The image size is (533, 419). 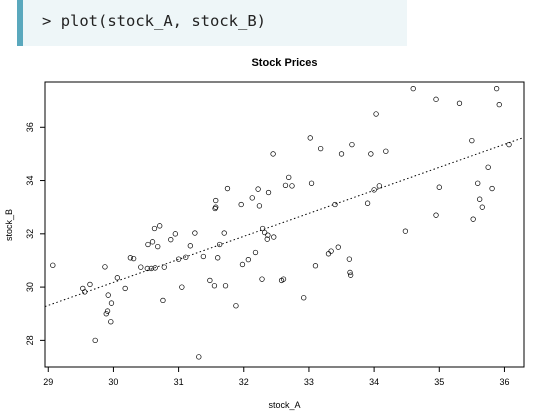 I want to click on x-tick-label: 30, so click(x=113, y=382).